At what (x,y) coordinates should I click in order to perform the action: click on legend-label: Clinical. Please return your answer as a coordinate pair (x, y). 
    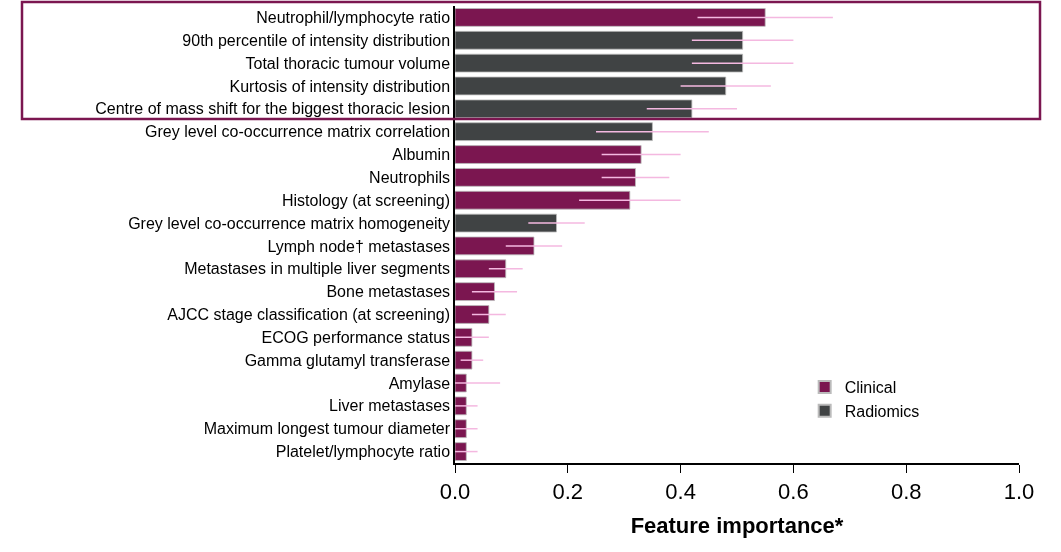
    Looking at the image, I should click on (870, 388).